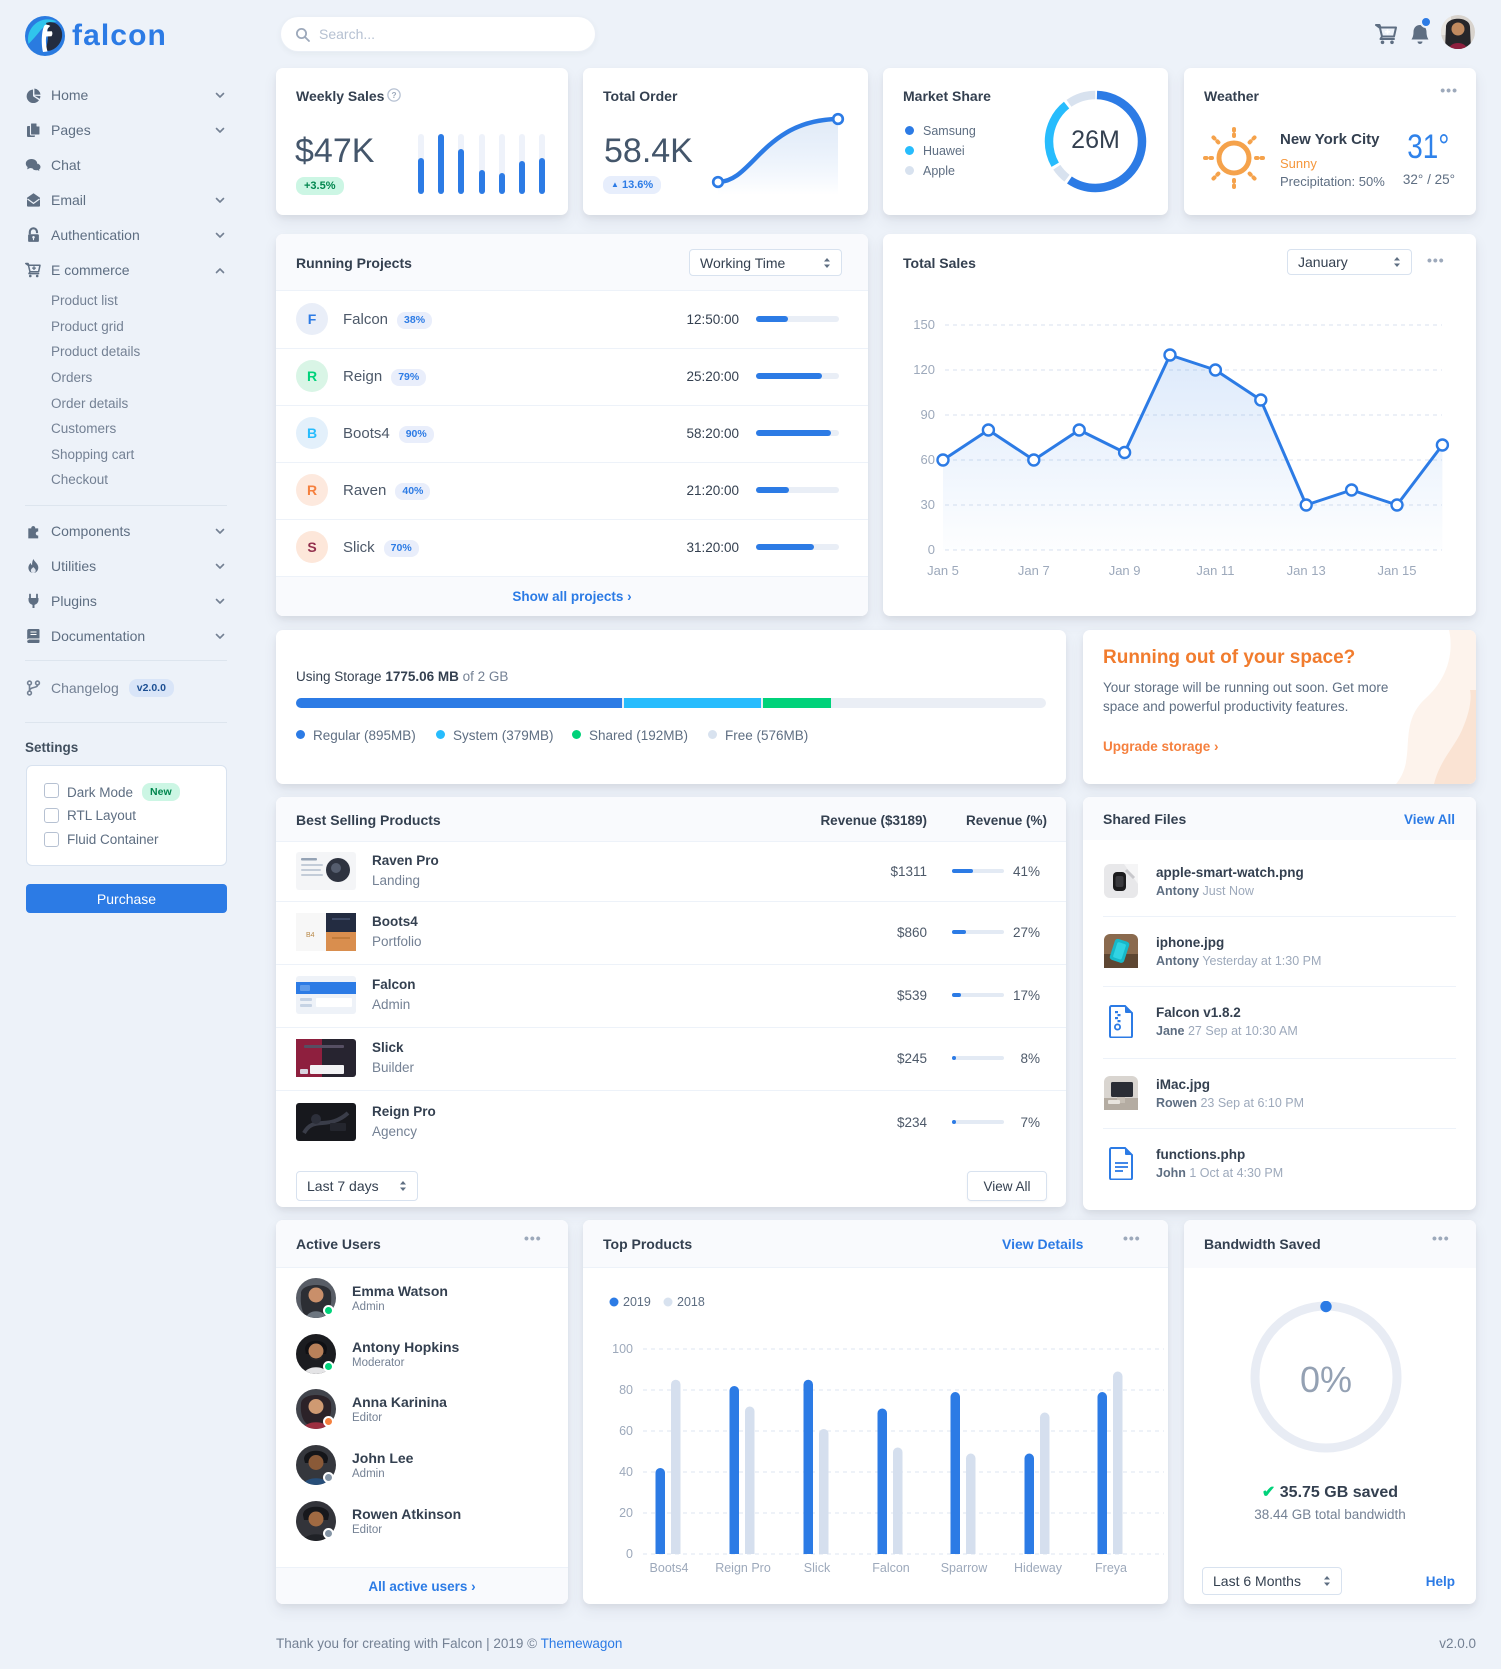 The width and height of the screenshot is (1501, 1669). What do you see at coordinates (626, 1472) in the screenshot?
I see `svg-text: 40` at bounding box center [626, 1472].